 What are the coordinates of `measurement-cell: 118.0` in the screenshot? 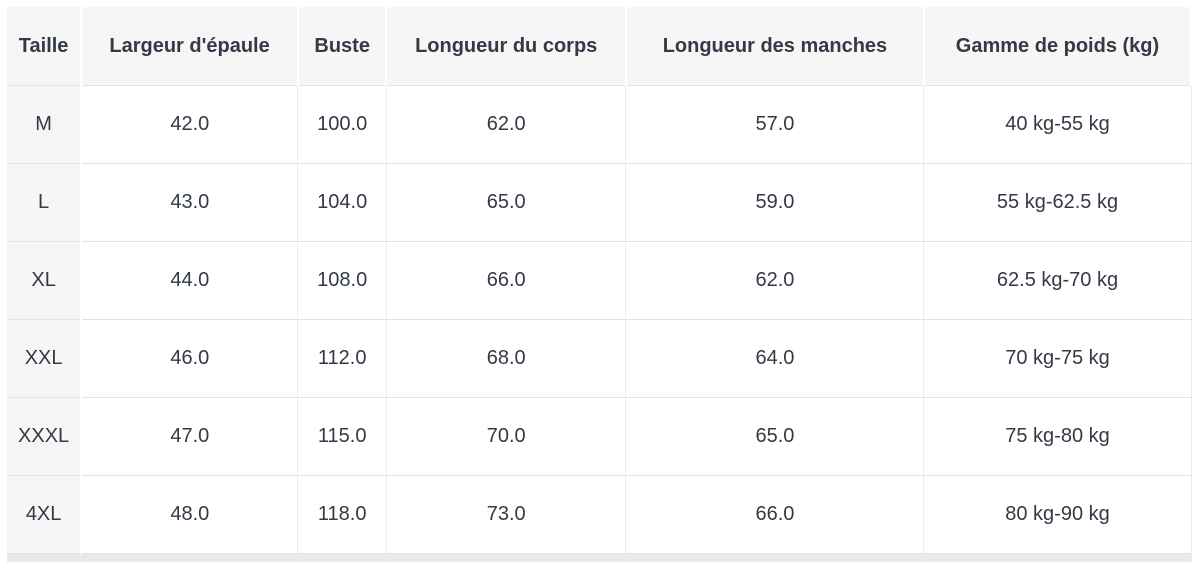 It's located at (342, 514).